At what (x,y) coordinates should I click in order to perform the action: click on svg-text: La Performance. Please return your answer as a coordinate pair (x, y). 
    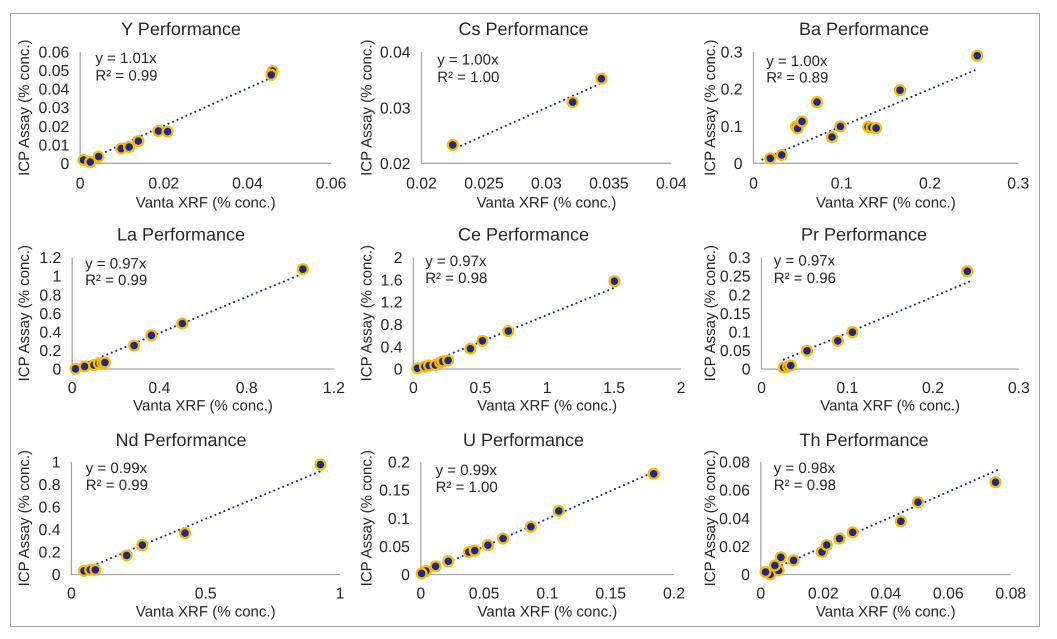
    Looking at the image, I should click on (181, 234).